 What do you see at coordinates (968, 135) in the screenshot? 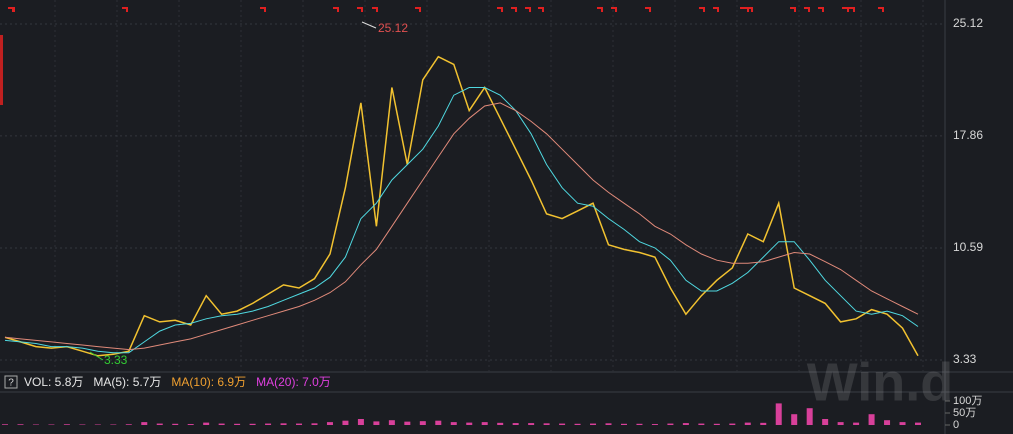
I see `y-tick-label: 17.86` at bounding box center [968, 135].